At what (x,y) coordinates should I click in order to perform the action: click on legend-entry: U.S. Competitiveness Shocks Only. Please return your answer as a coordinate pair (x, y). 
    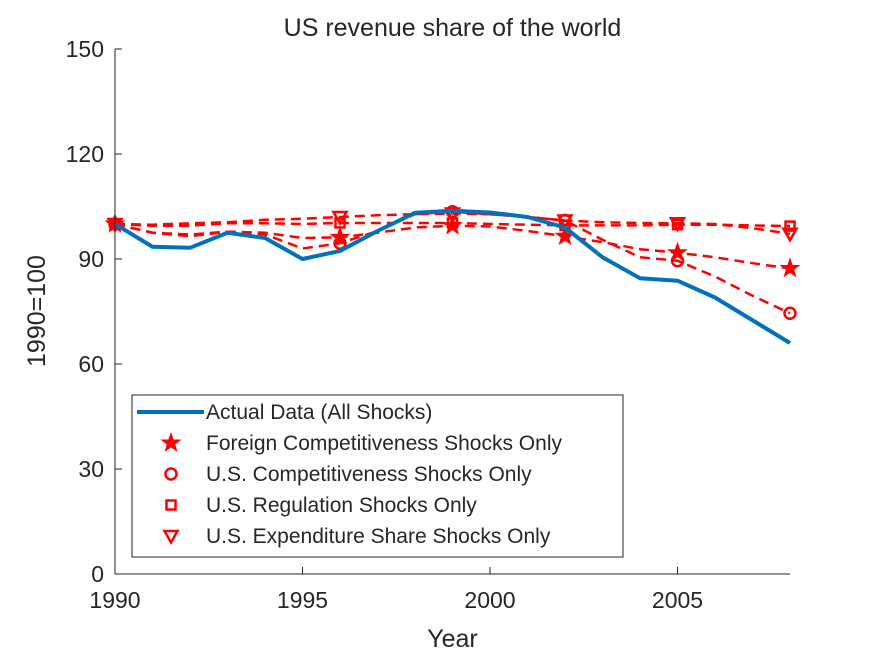
    Looking at the image, I should click on (348, 474).